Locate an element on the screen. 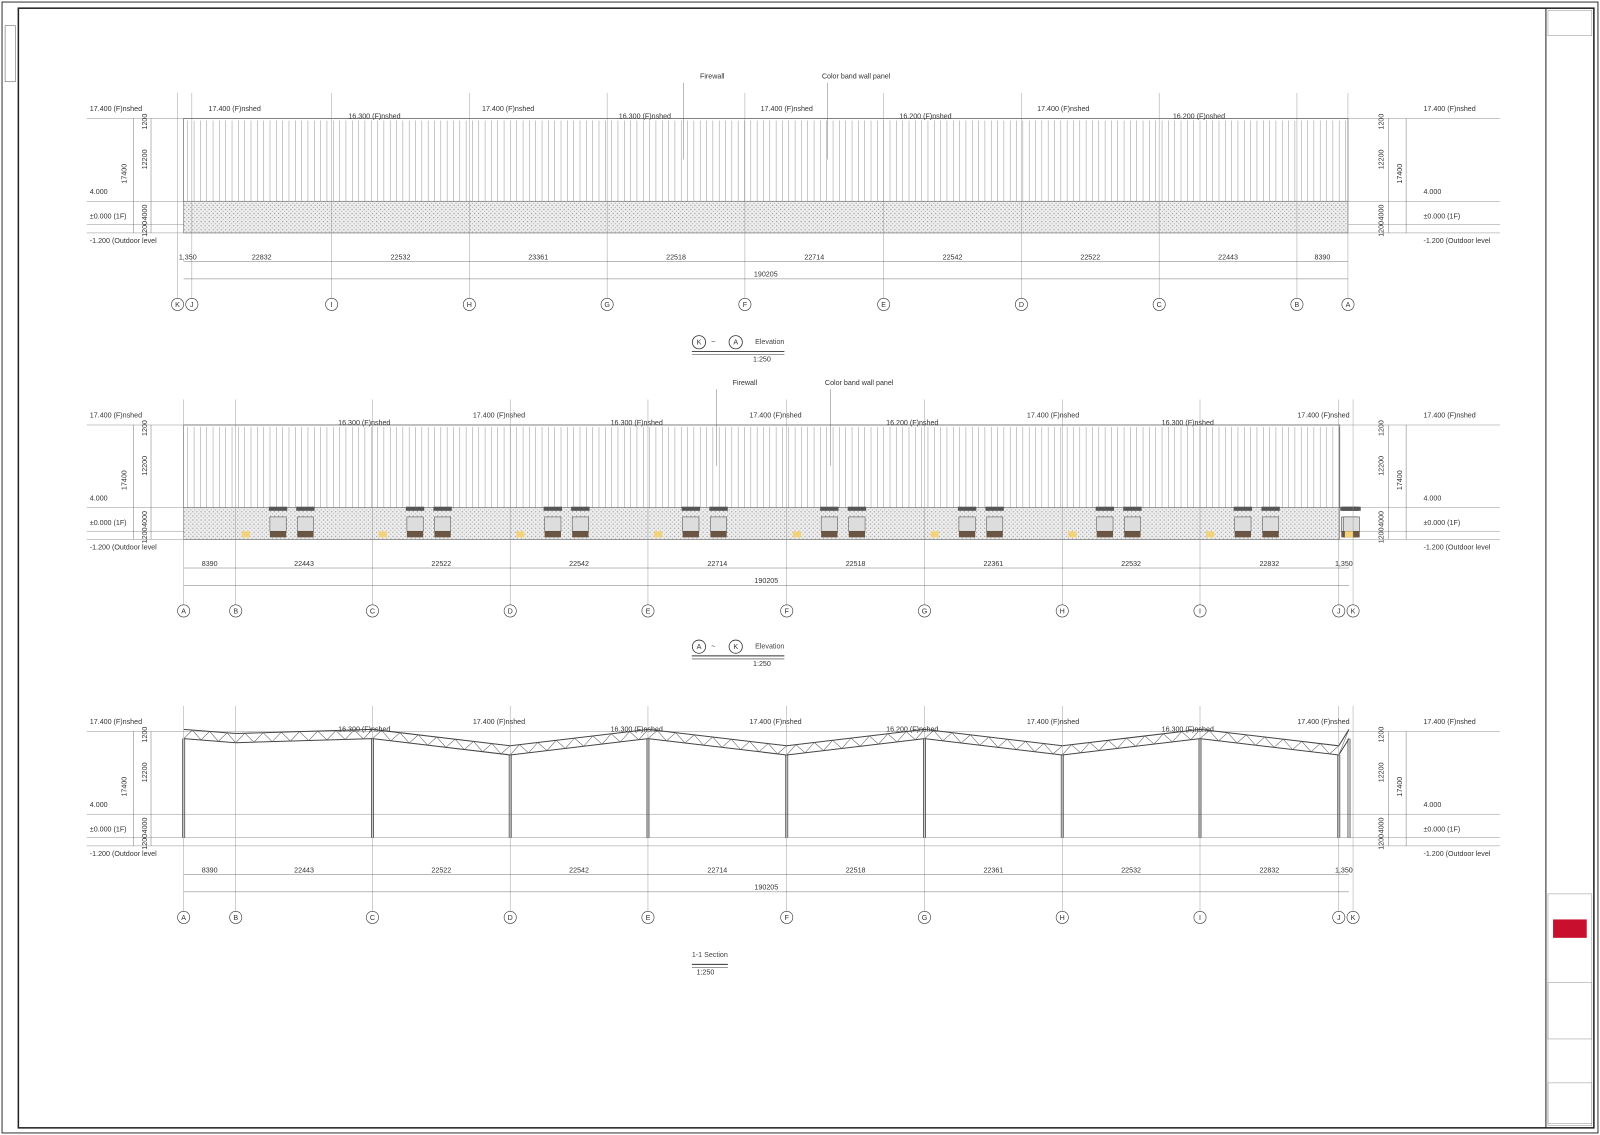 This screenshot has height=1135, width=1600. elevation-facade is located at coordinates (766, 176).